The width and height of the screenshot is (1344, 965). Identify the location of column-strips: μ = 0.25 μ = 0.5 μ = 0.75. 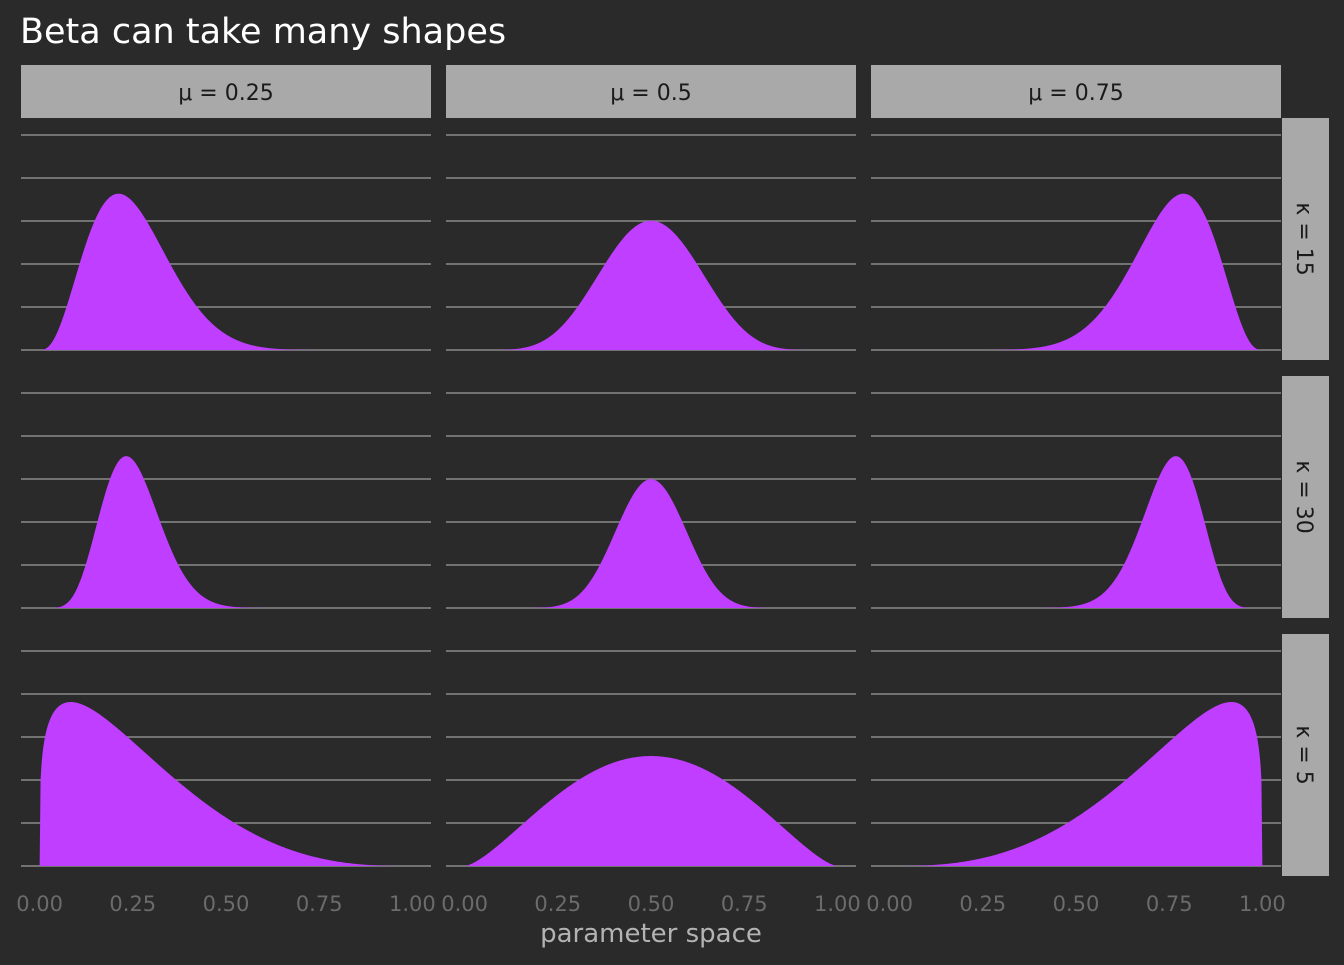
(651, 91).